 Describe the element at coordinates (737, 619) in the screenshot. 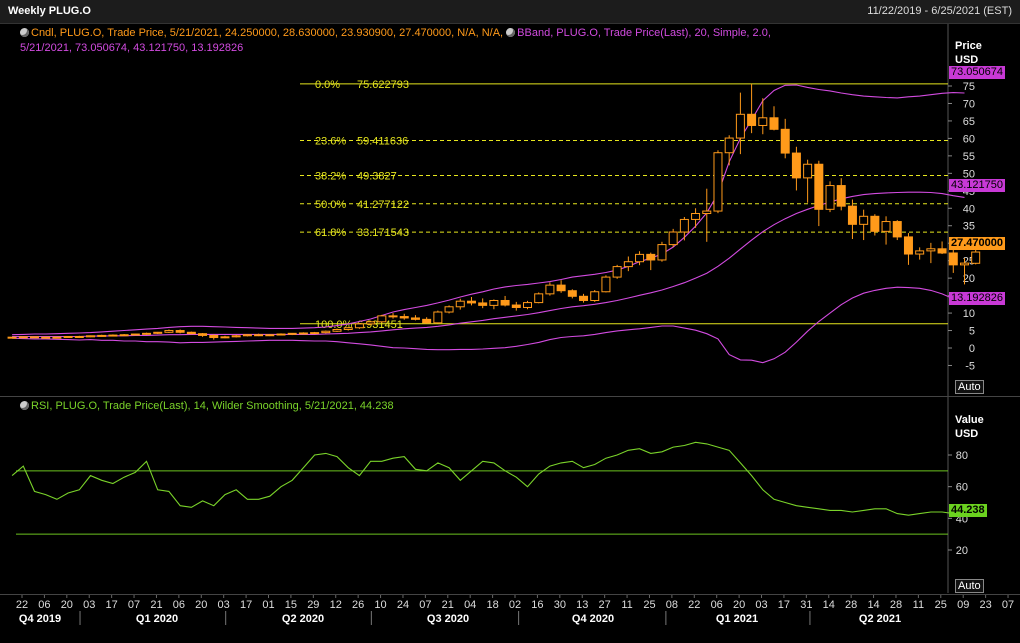

I see `x-quarter-label: Q1 2021` at that location.